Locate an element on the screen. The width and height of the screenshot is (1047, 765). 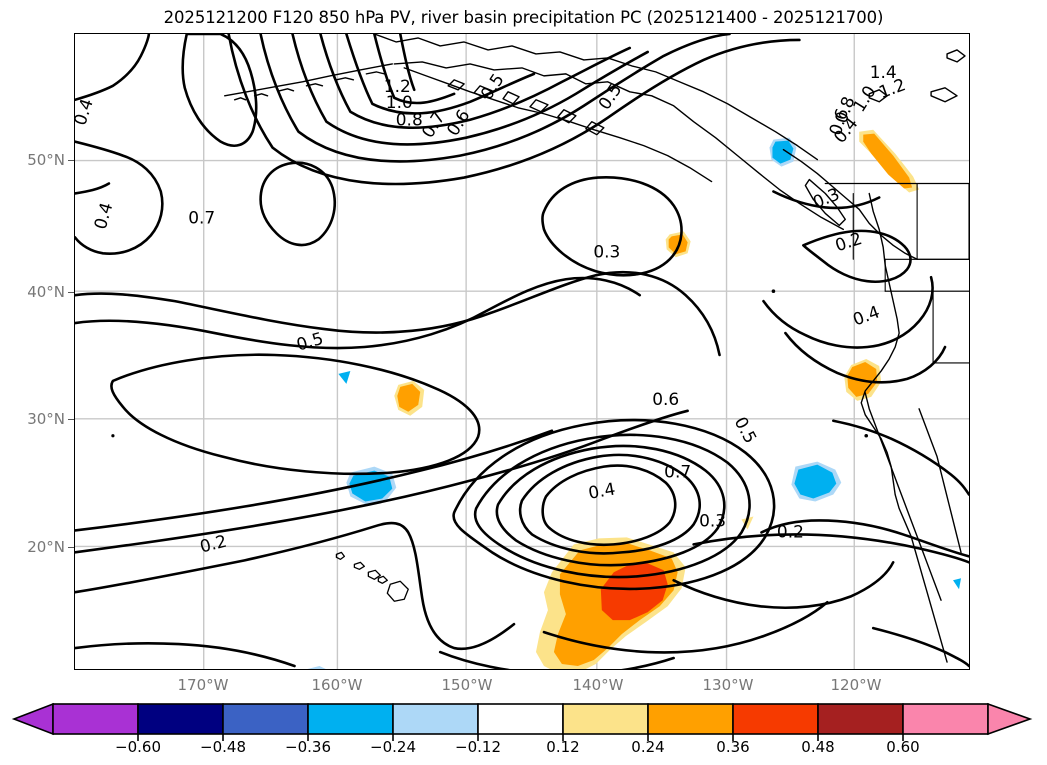
contour-1.4-nw is located at coordinates (407, 63).